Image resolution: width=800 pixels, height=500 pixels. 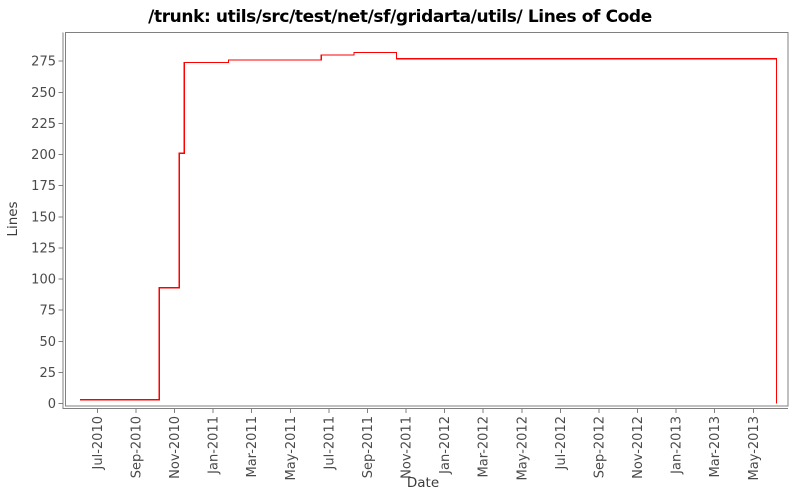 I want to click on y-tick-label: 0, so click(x=52, y=404).